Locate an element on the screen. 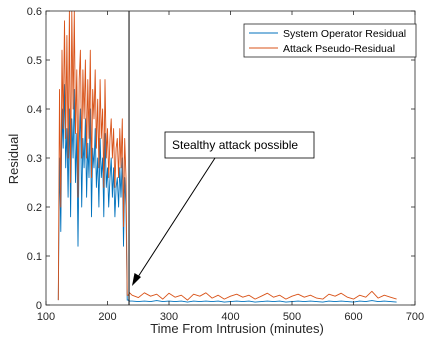 This screenshot has width=428, height=343. y-tick-label-0.2: 0.2 is located at coordinates (34, 208).